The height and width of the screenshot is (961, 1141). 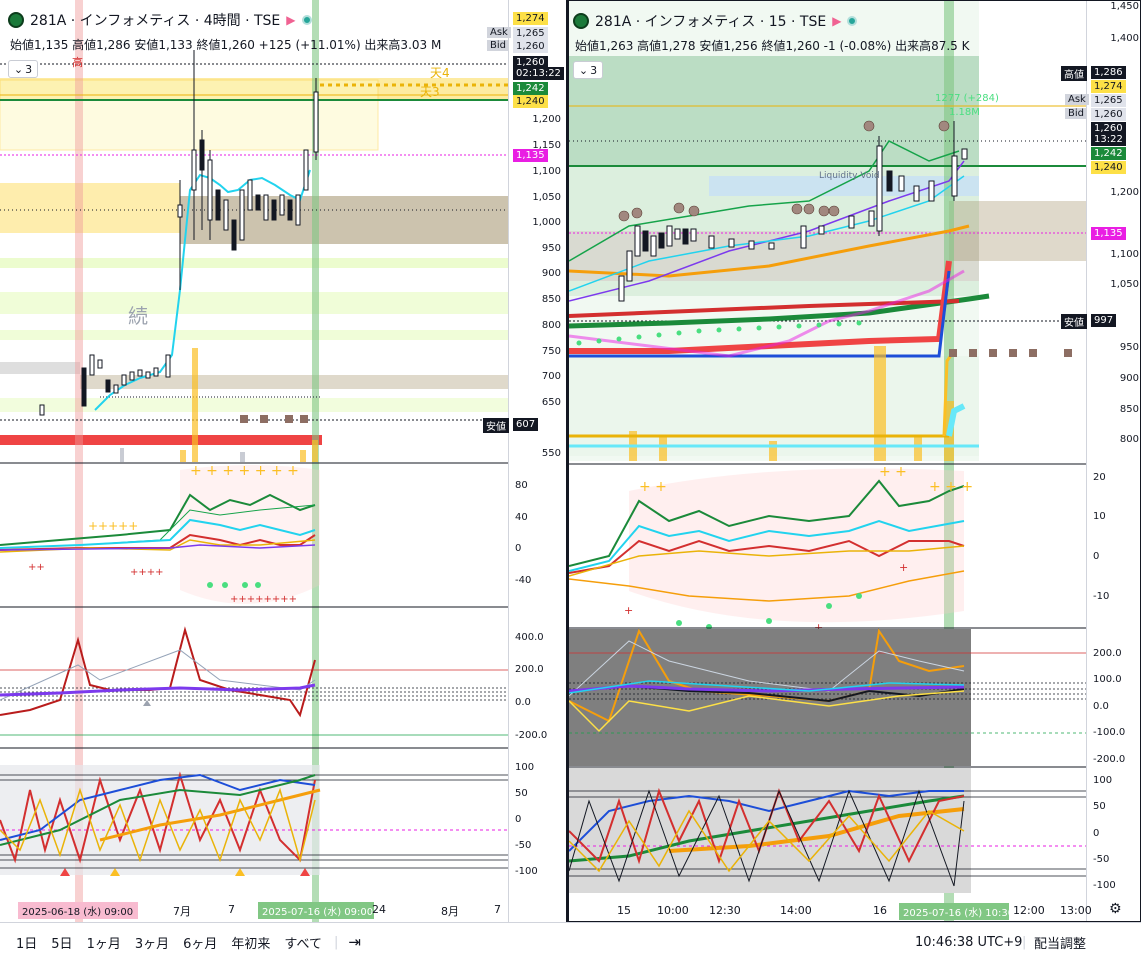 I want to click on left-tag-countdown: 02:13:22, so click(x=538, y=73).